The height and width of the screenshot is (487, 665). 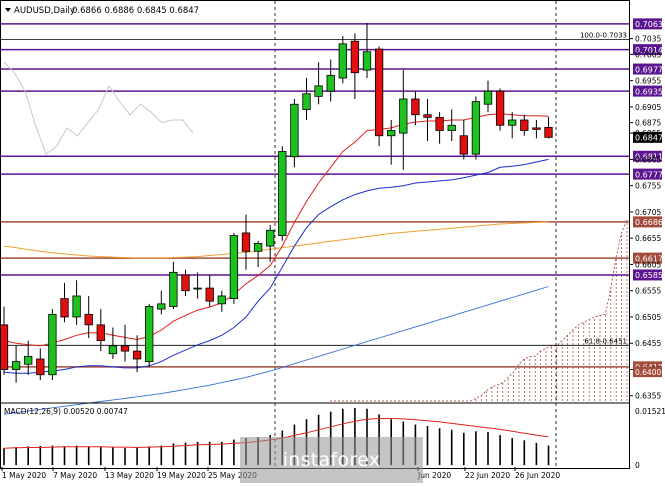 I want to click on extra-price-tag, so click(x=647, y=372).